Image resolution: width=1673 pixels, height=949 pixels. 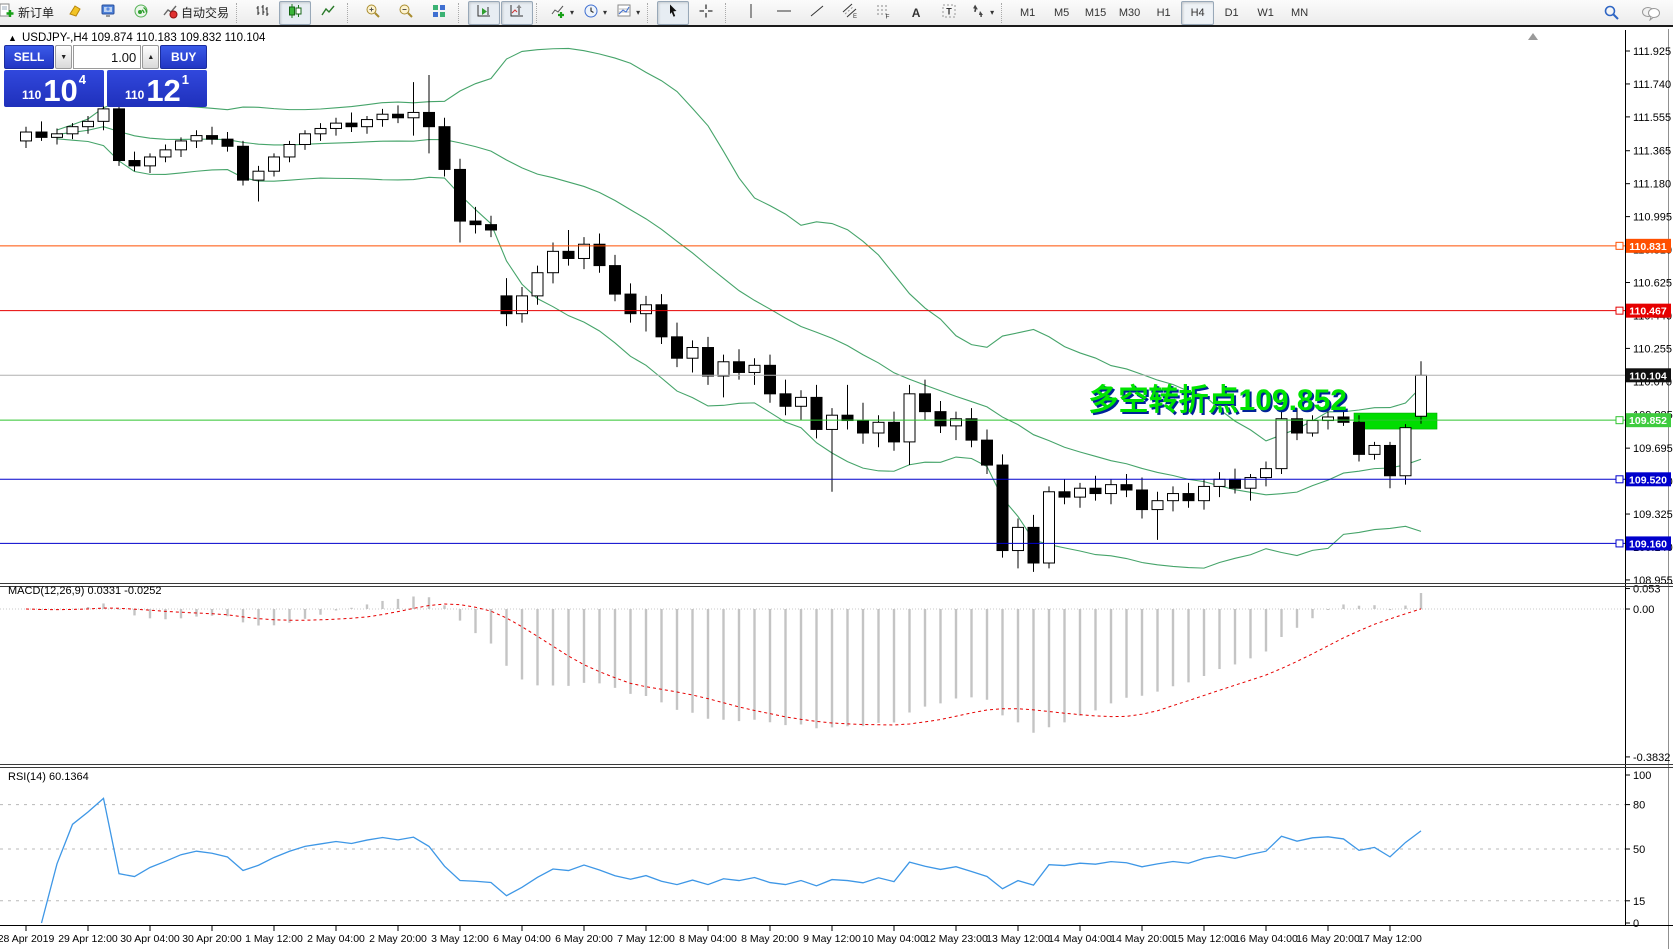 What do you see at coordinates (262, 13) in the screenshot?
I see `bar-chart-button` at bounding box center [262, 13].